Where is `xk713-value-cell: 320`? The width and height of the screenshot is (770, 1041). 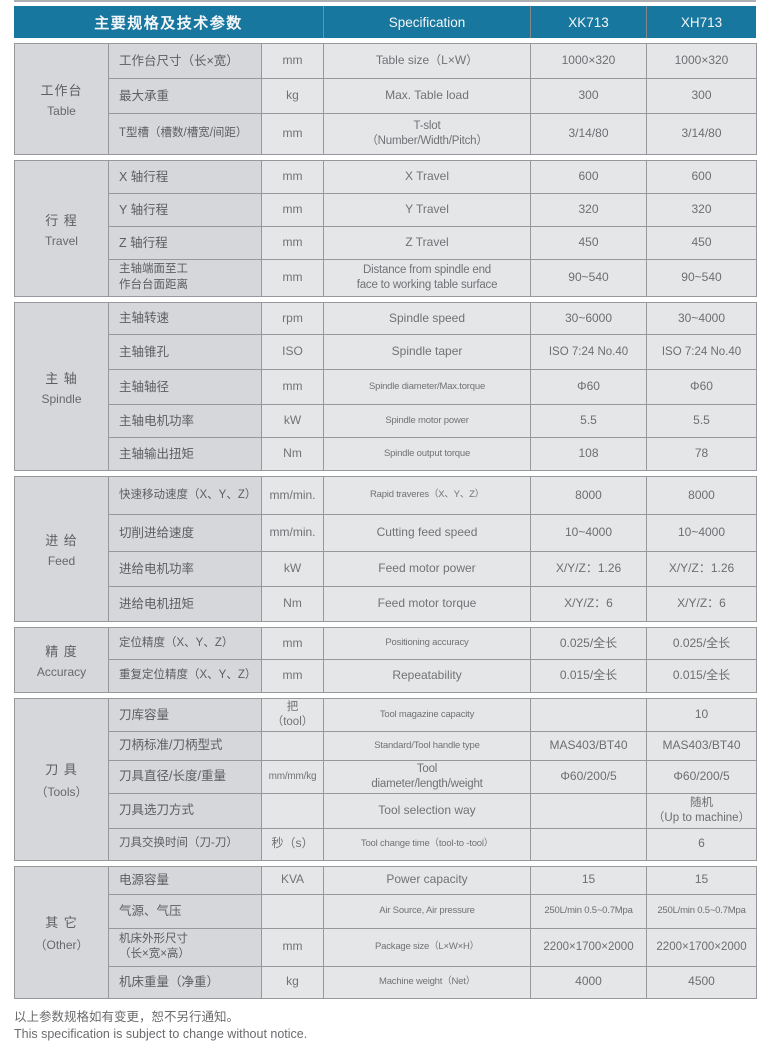
xk713-value-cell: 320 is located at coordinates (588, 210).